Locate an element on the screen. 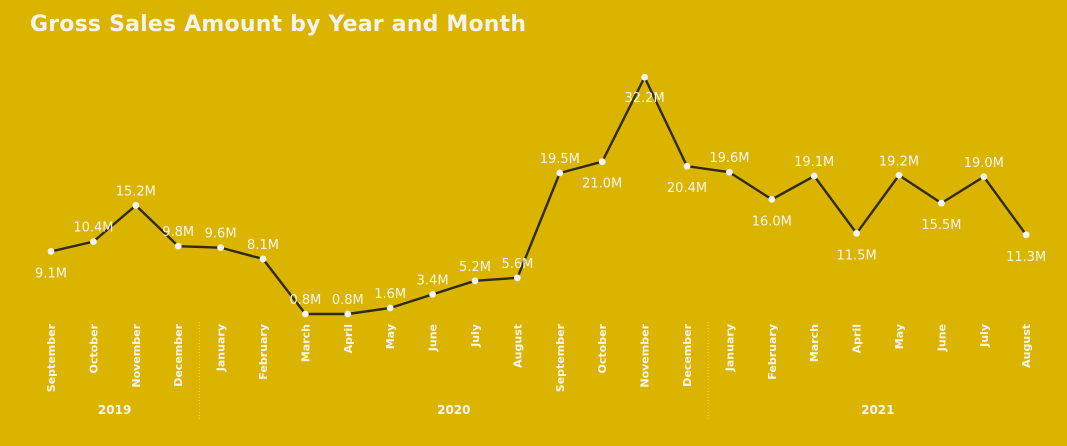 This screenshot has height=446, width=1067. data-label: 20.4M is located at coordinates (687, 188).